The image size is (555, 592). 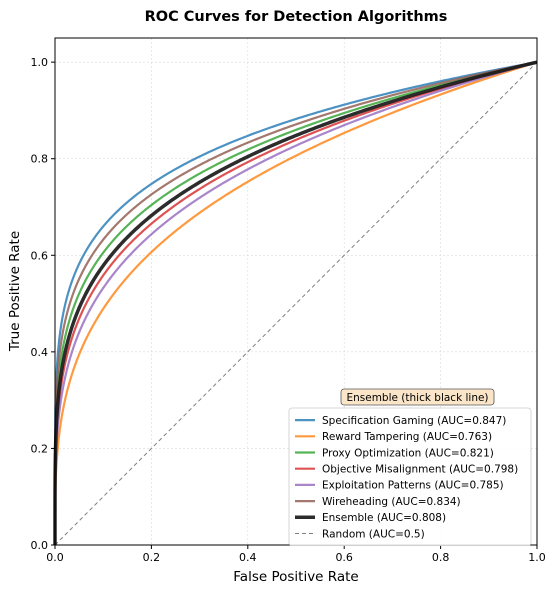 I want to click on annotation-text: Ensemble (thick black line), so click(x=417, y=398).